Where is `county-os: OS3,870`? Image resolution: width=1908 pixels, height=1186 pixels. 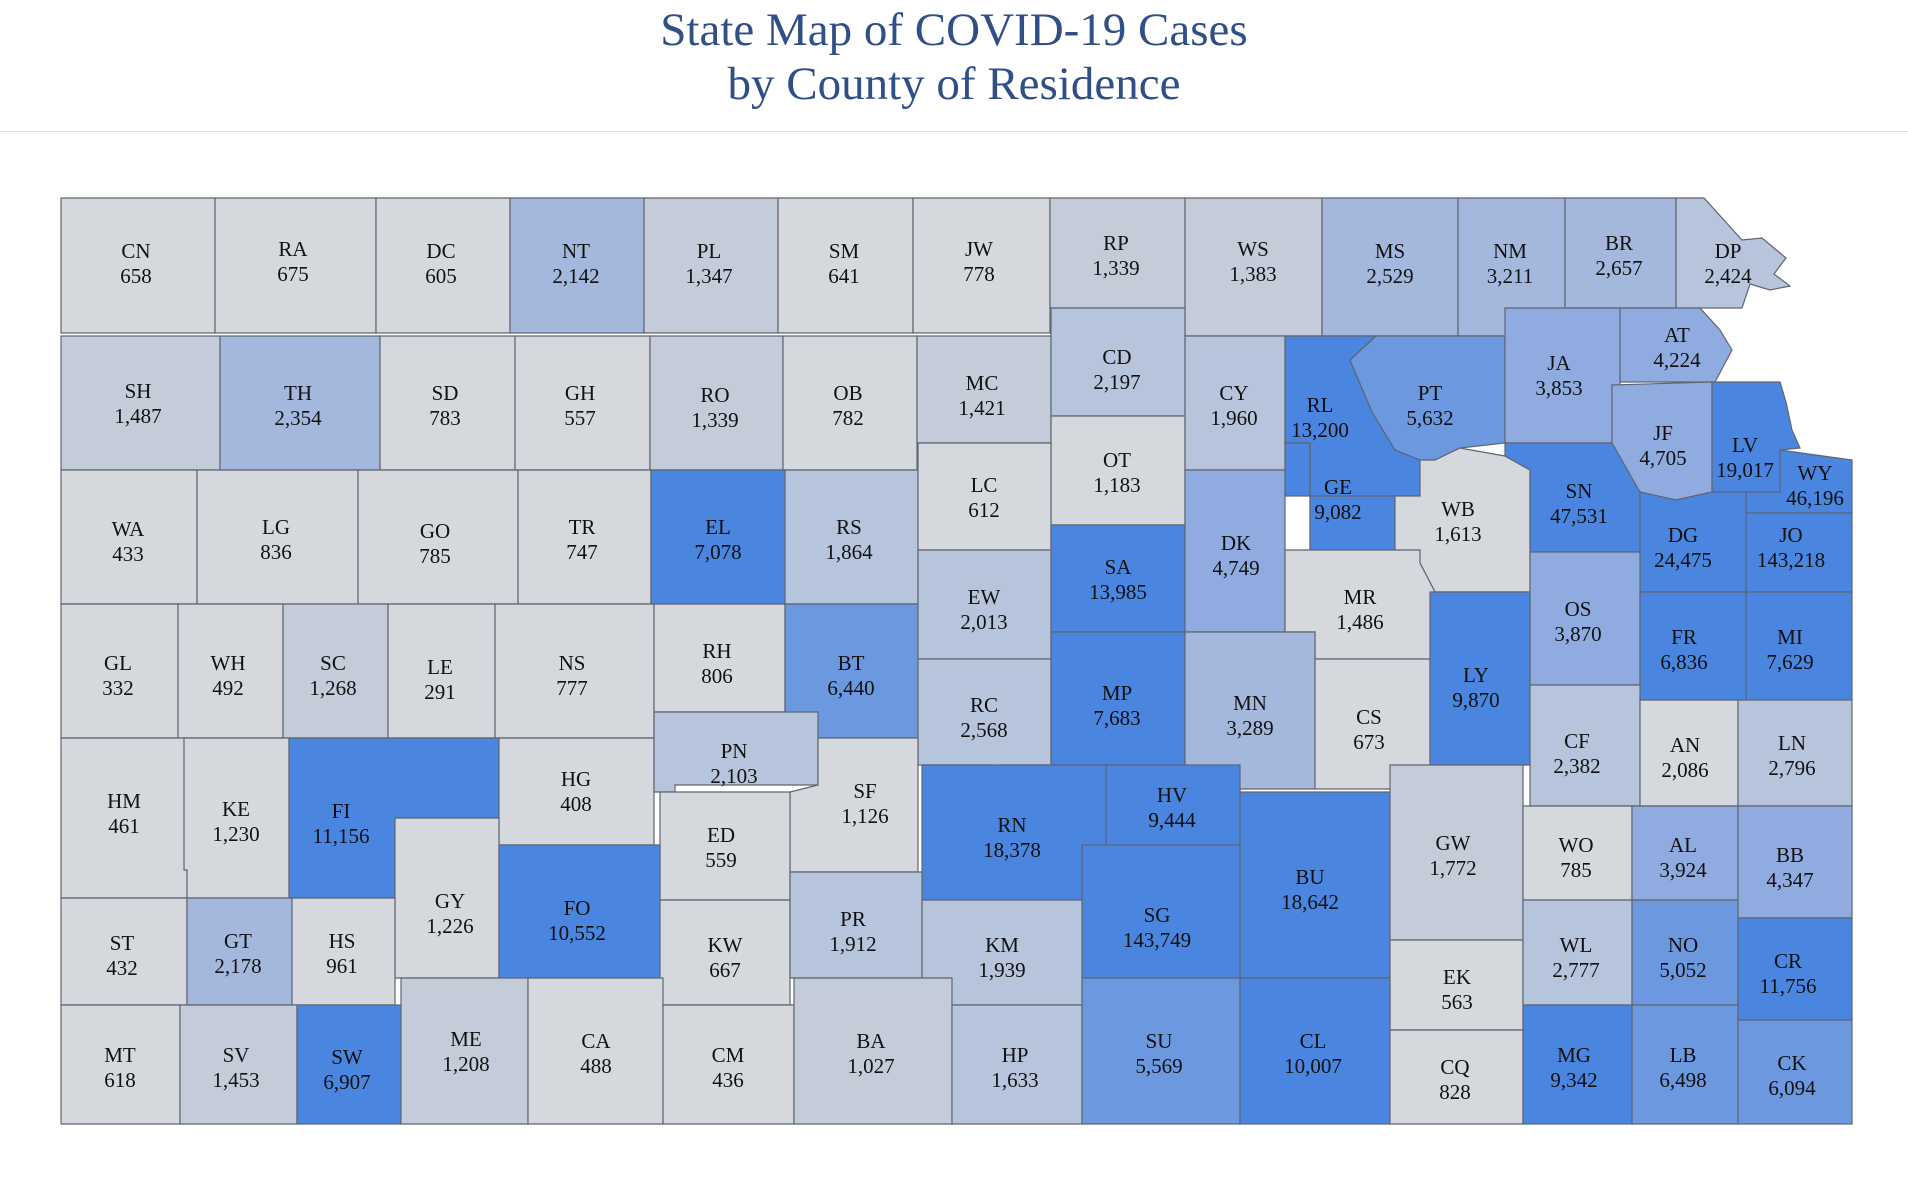 county-os: OS3,870 is located at coordinates (1585, 618).